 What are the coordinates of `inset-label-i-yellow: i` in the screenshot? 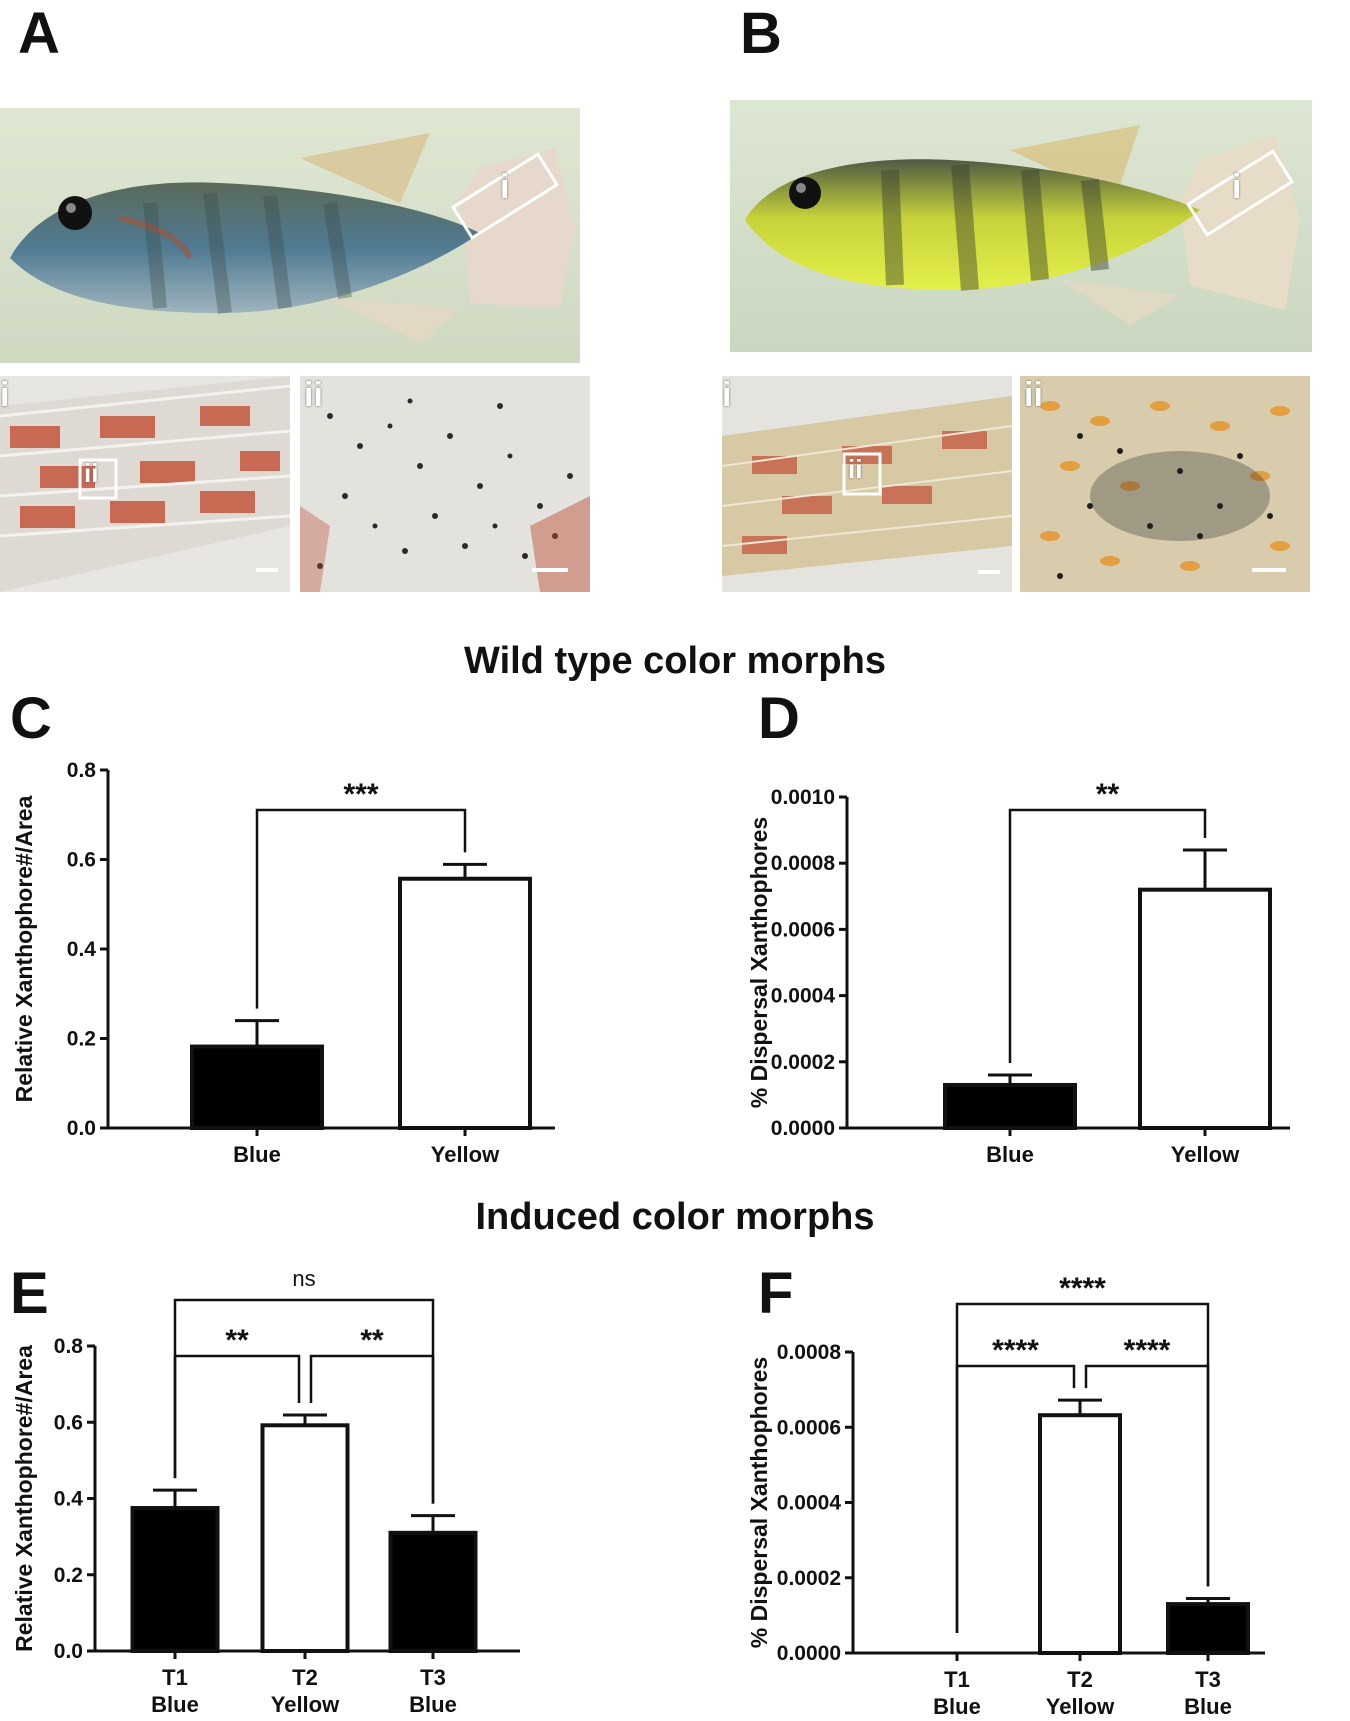 It's located at (1237, 187).